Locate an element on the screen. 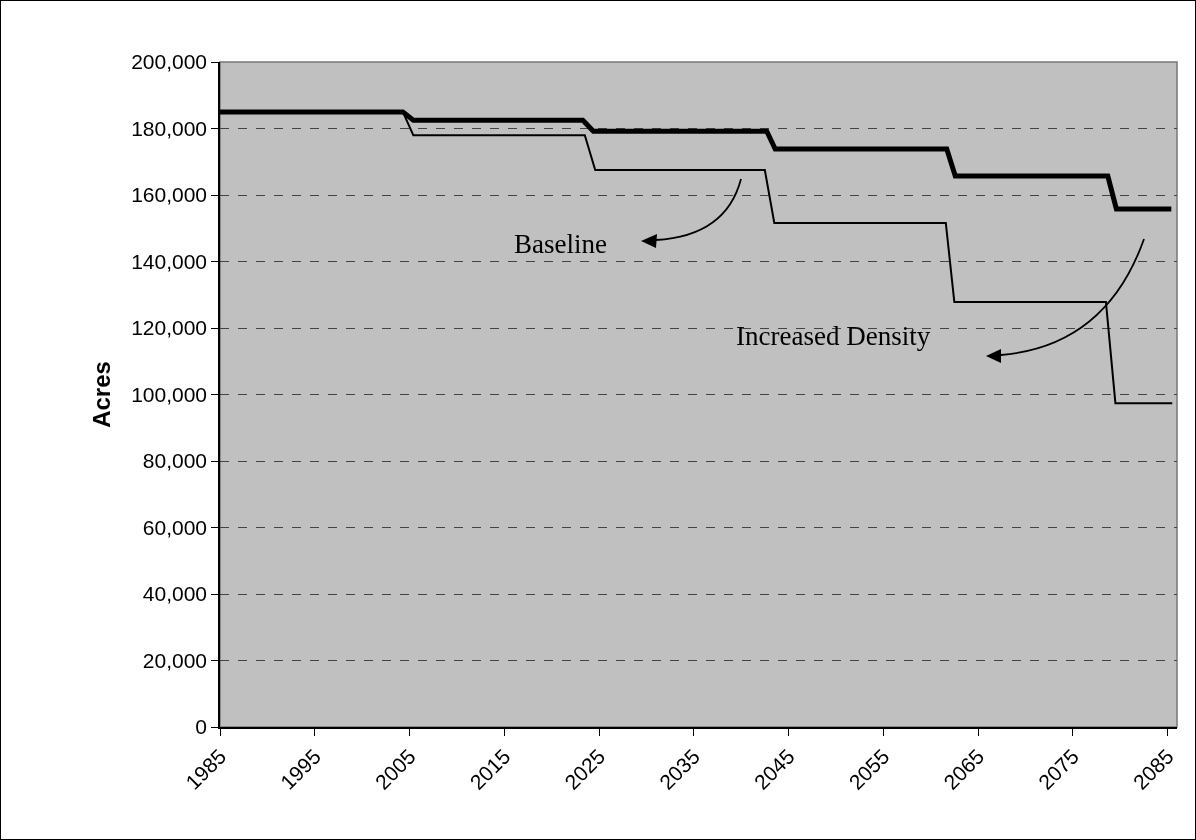  y-tick-label: 180,000 is located at coordinates (169, 128).